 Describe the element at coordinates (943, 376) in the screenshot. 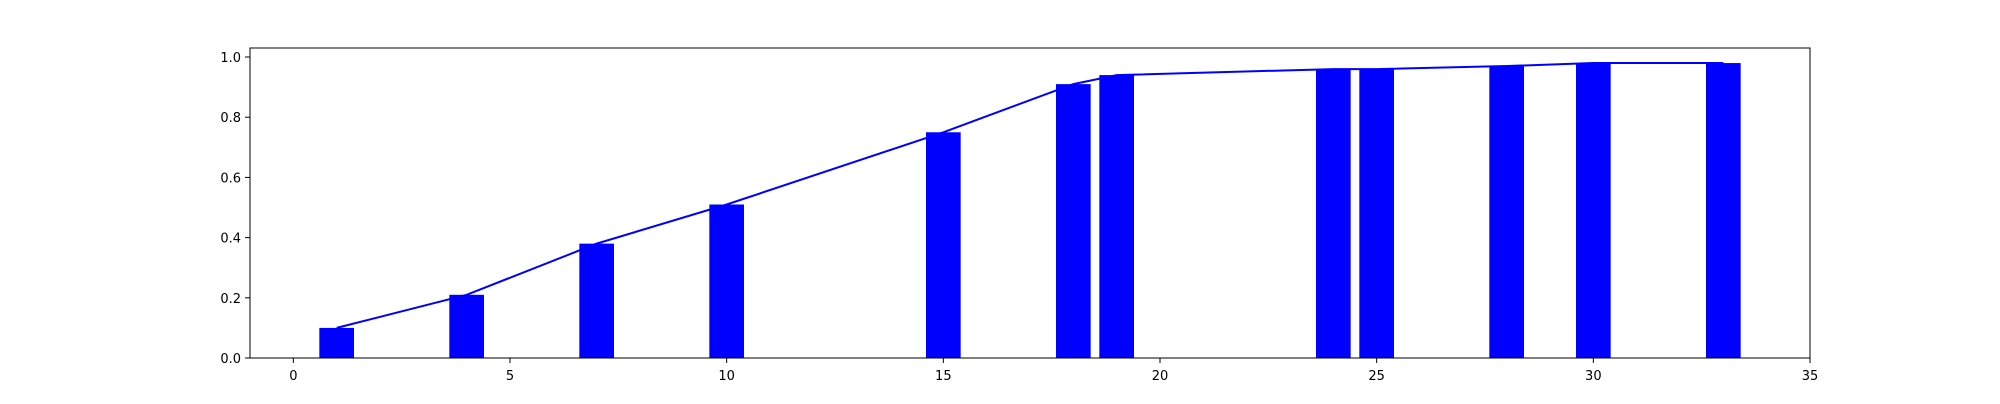

I see `x-tick-label: 15` at that location.